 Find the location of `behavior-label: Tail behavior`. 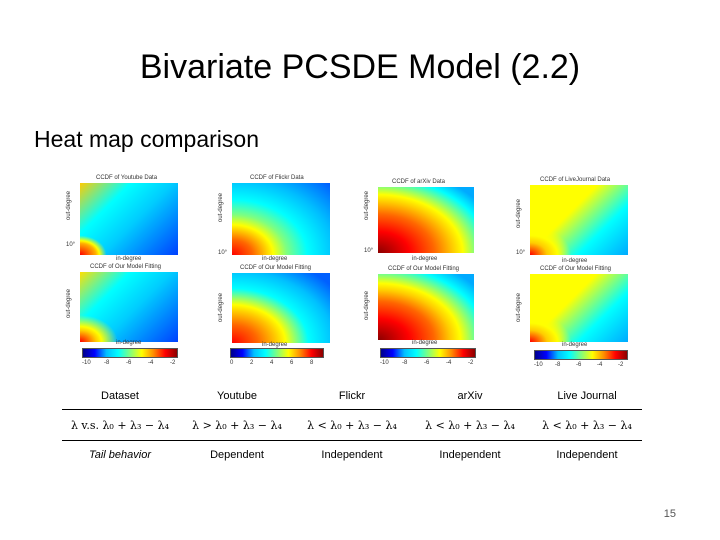

behavior-label: Tail behavior is located at coordinates (120, 454).